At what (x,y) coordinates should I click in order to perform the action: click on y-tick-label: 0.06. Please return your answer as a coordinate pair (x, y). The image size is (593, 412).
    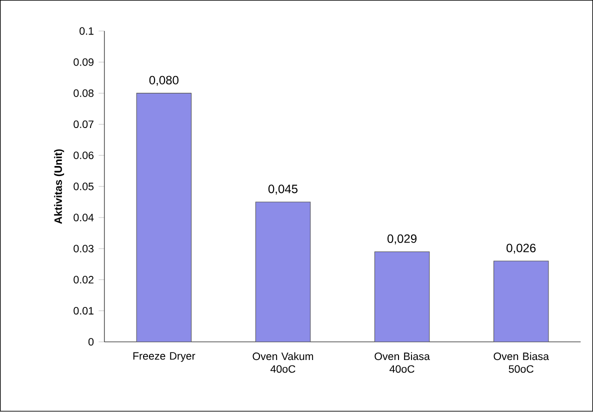
    Looking at the image, I should click on (84, 156).